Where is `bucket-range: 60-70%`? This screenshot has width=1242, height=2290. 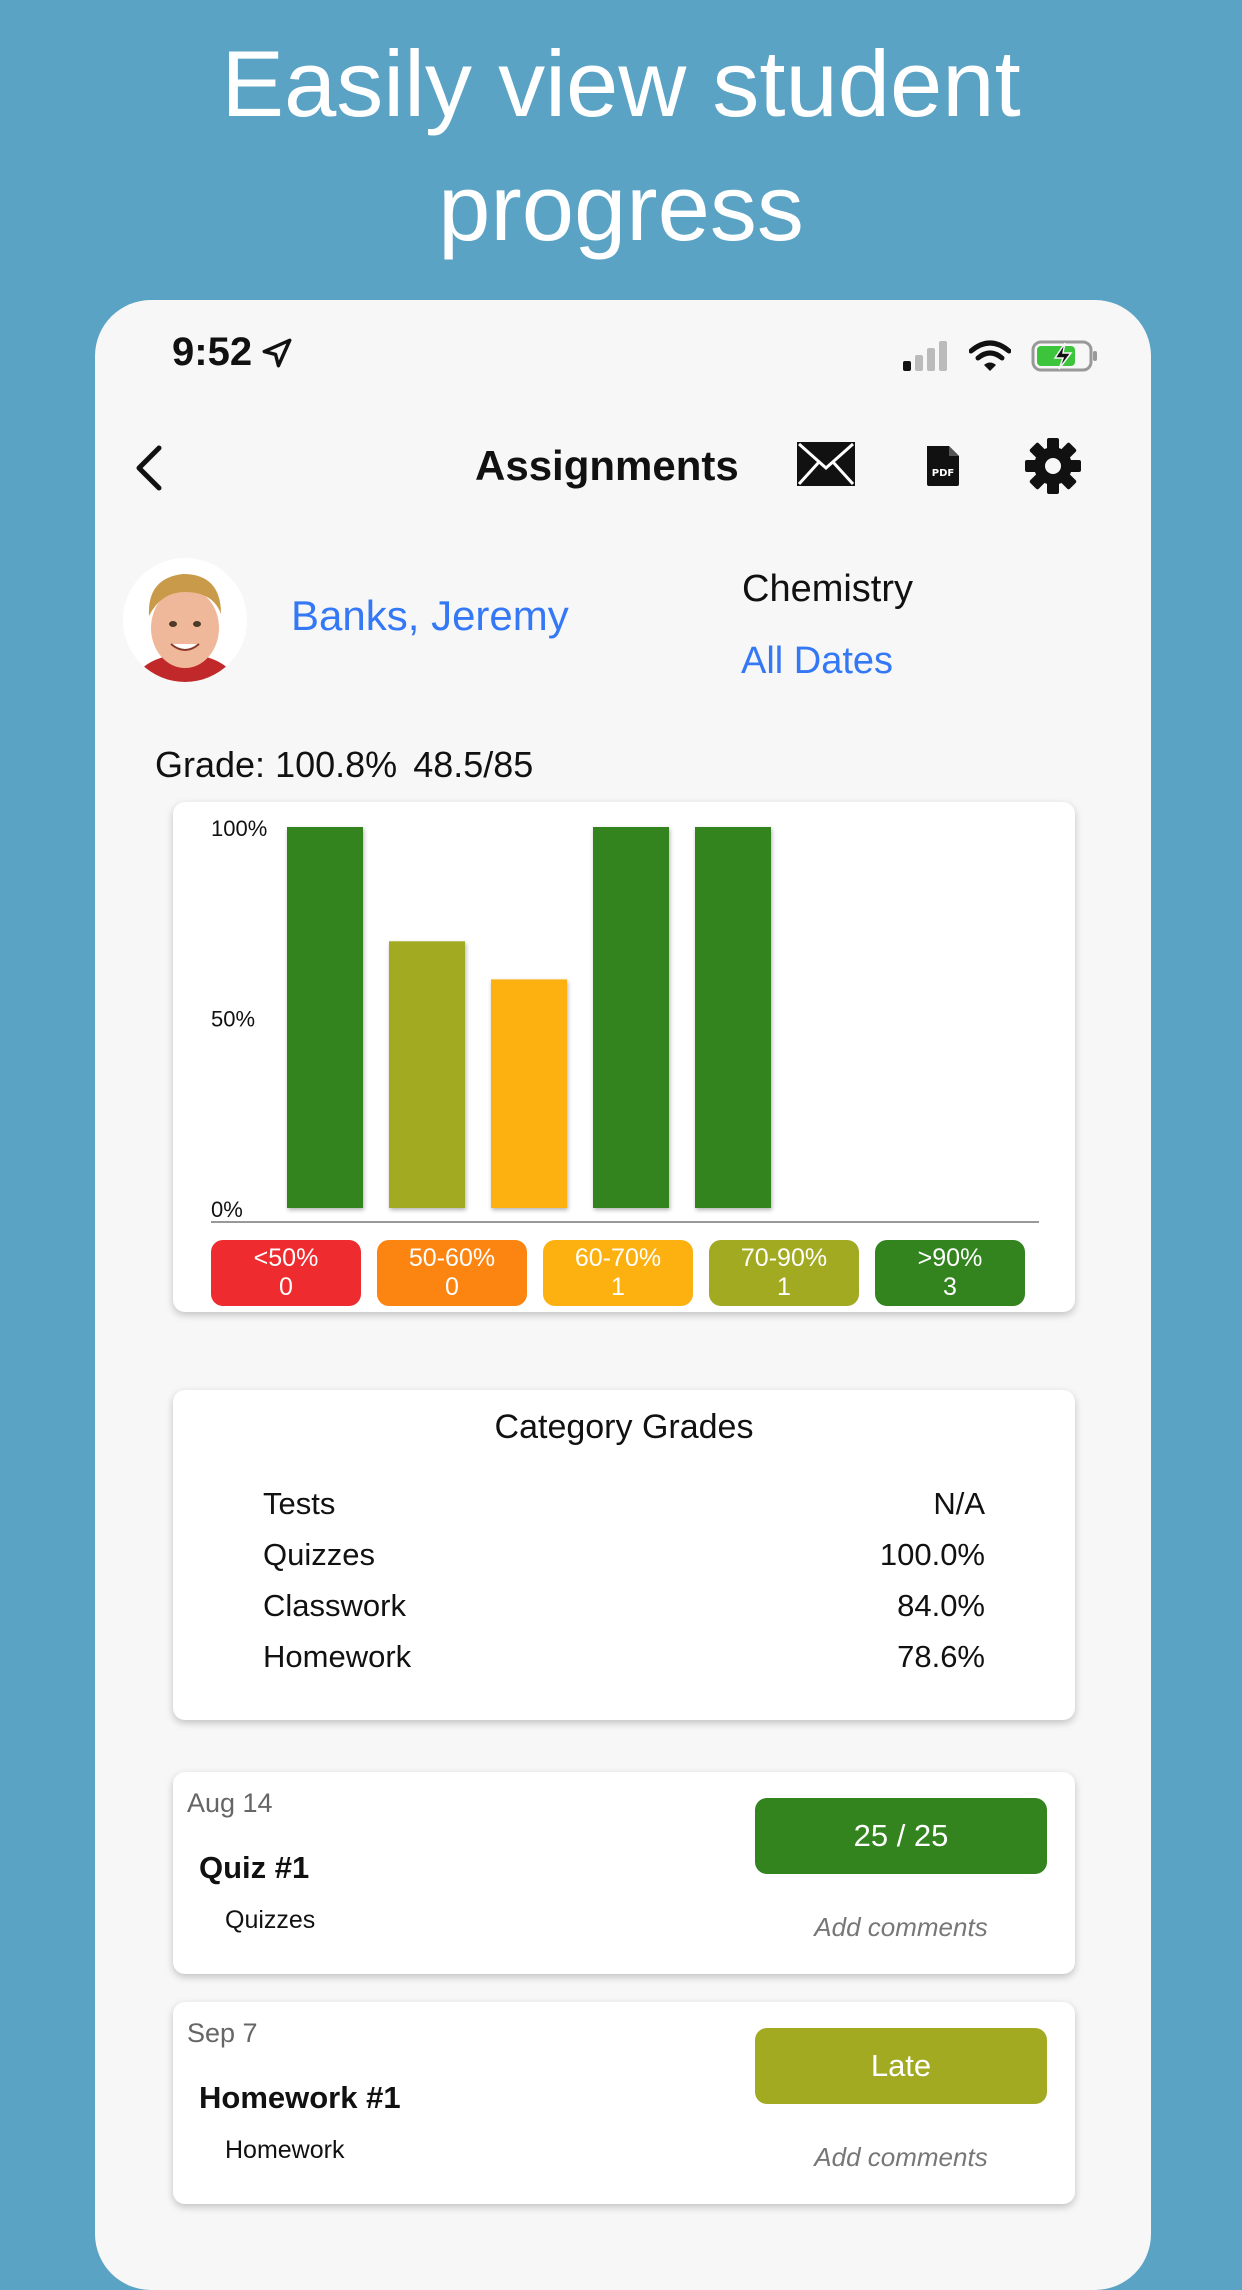
bucket-range: 60-70% is located at coordinates (618, 1258).